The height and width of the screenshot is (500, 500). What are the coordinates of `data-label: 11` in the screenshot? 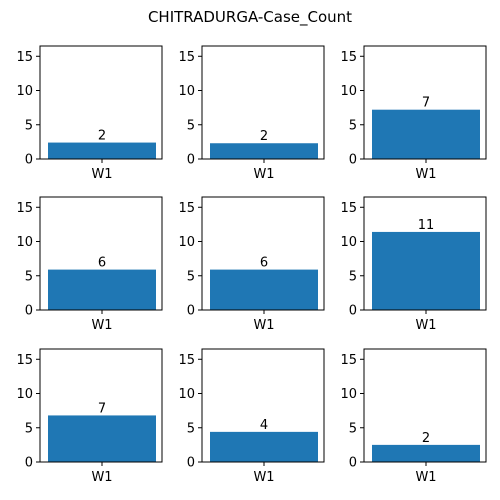 It's located at (426, 225).